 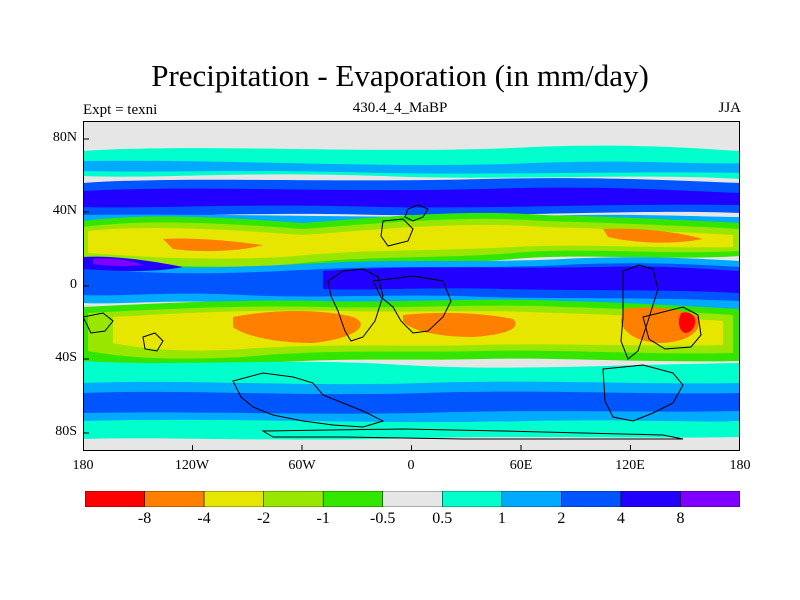 I want to click on south-dry-core-a, so click(x=297, y=327).